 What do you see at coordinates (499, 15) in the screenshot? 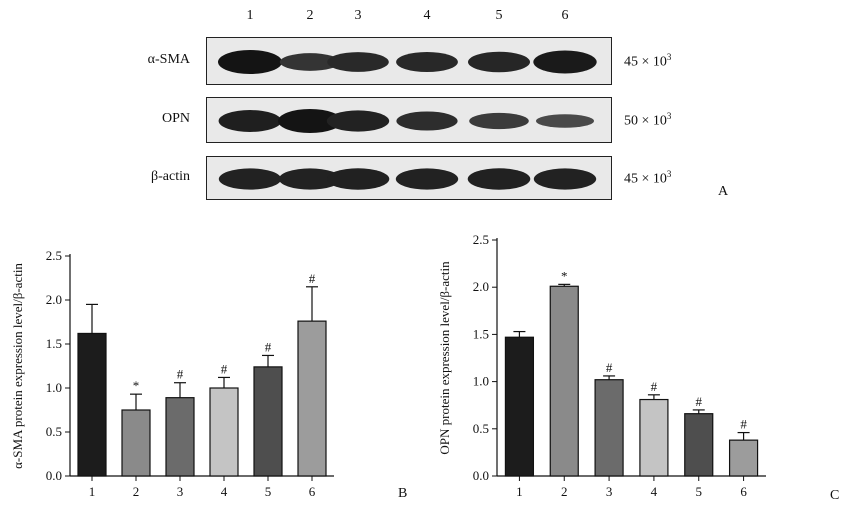
I see `lane-number-5: 5` at bounding box center [499, 15].